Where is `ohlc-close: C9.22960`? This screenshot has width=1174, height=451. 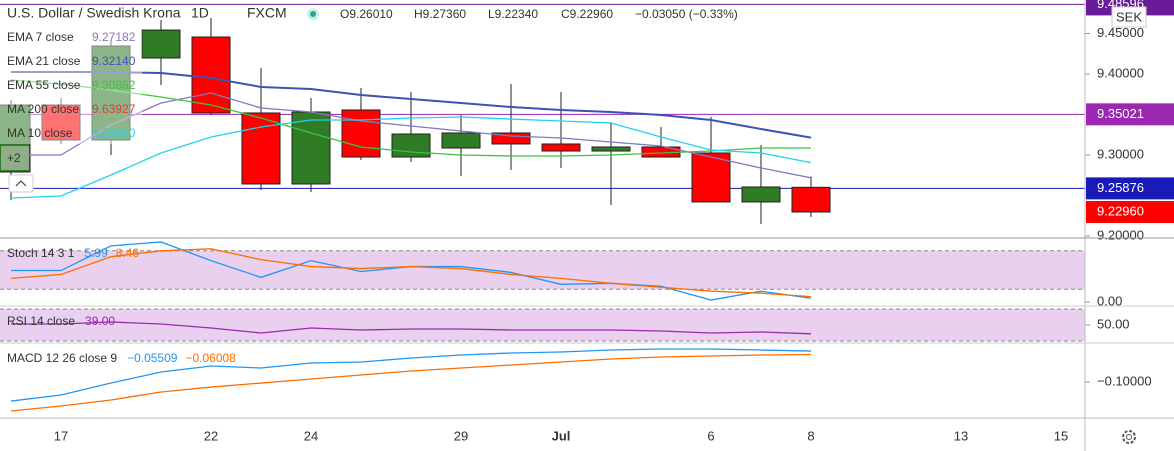
ohlc-close: C9.22960 is located at coordinates (587, 14).